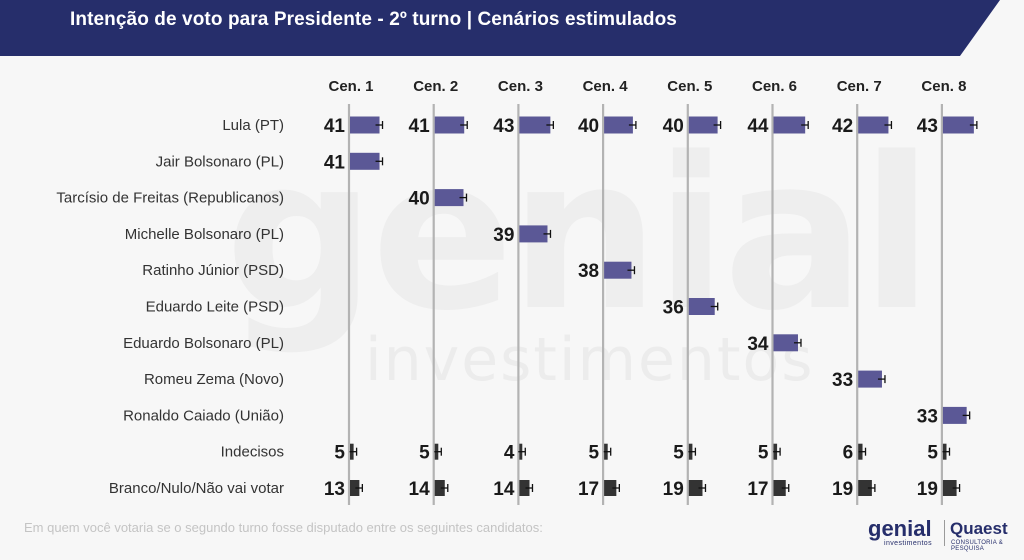 This screenshot has height=560, width=1024. Describe the element at coordinates (673, 308) in the screenshot. I see `value-label: 36` at that location.